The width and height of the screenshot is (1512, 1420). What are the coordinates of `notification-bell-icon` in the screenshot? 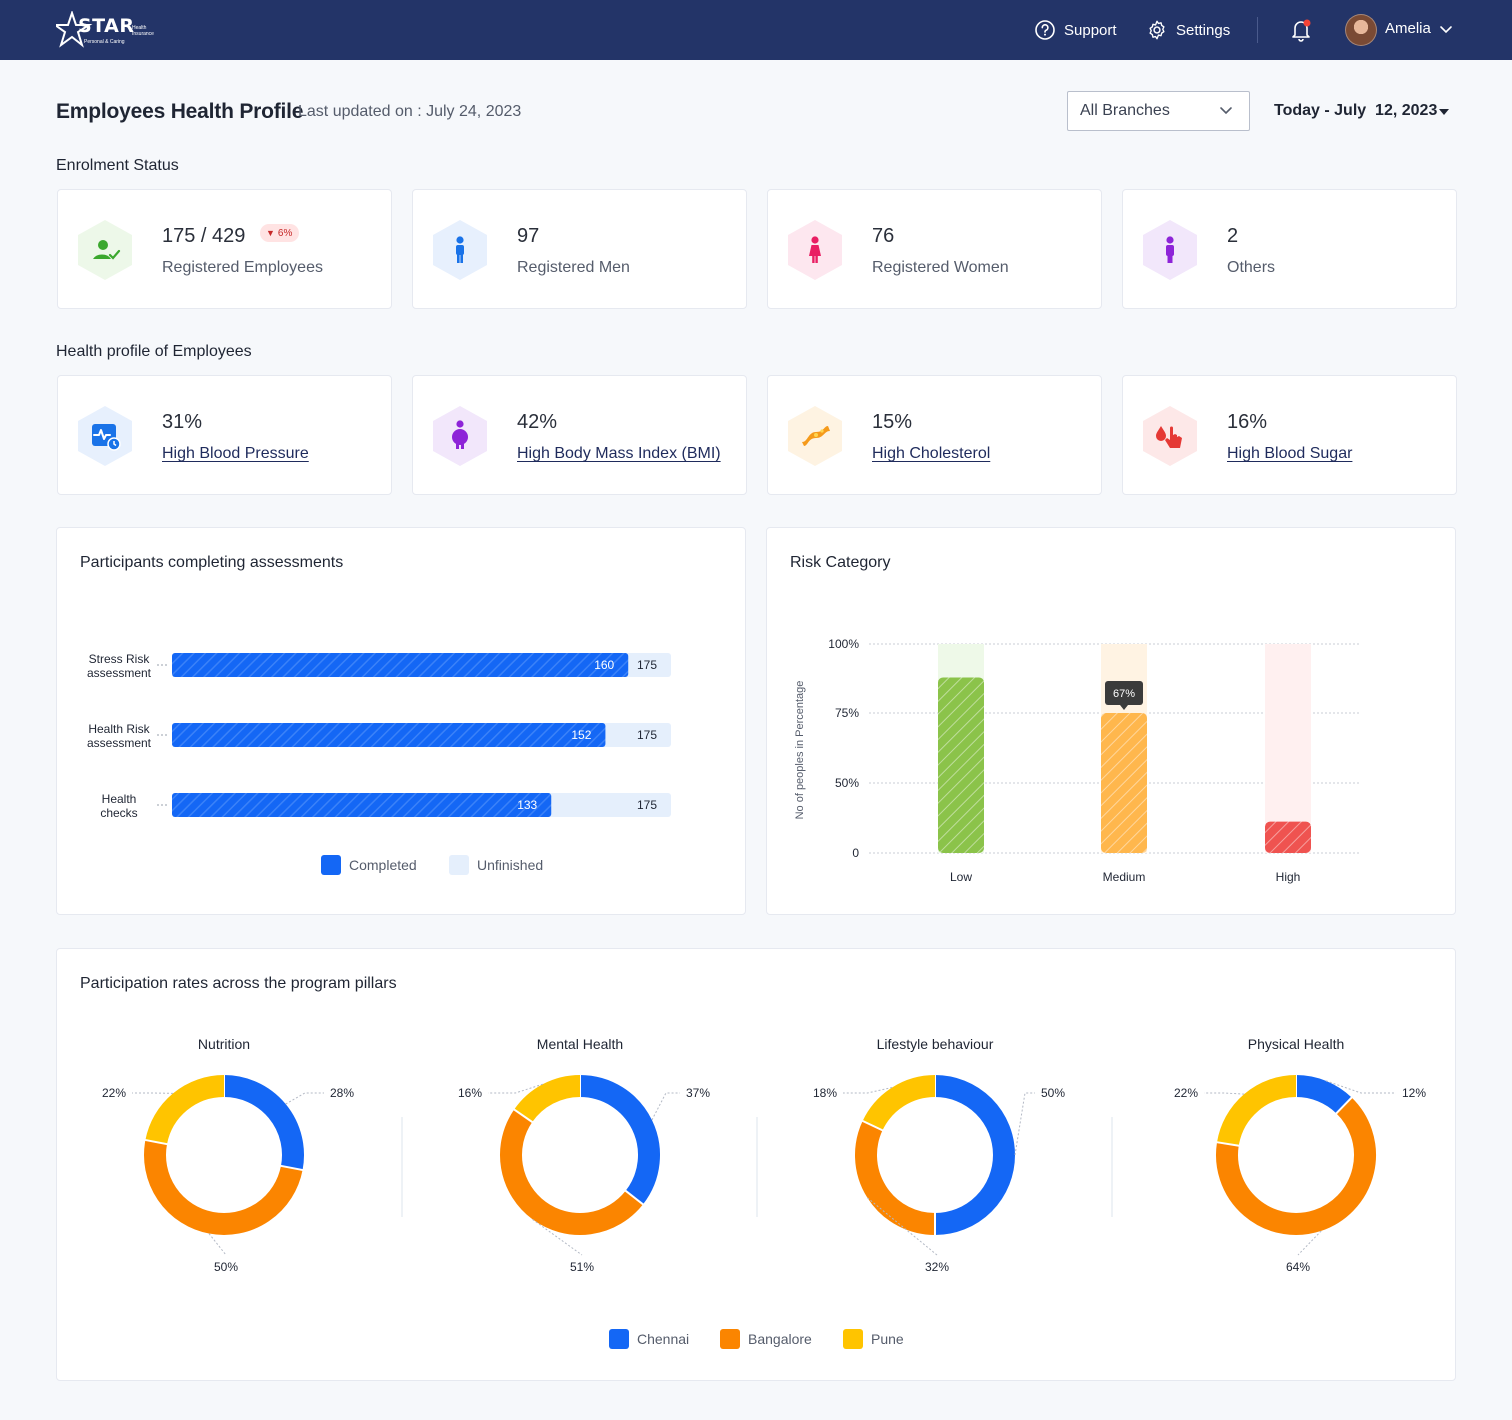 It's located at (1301, 30).